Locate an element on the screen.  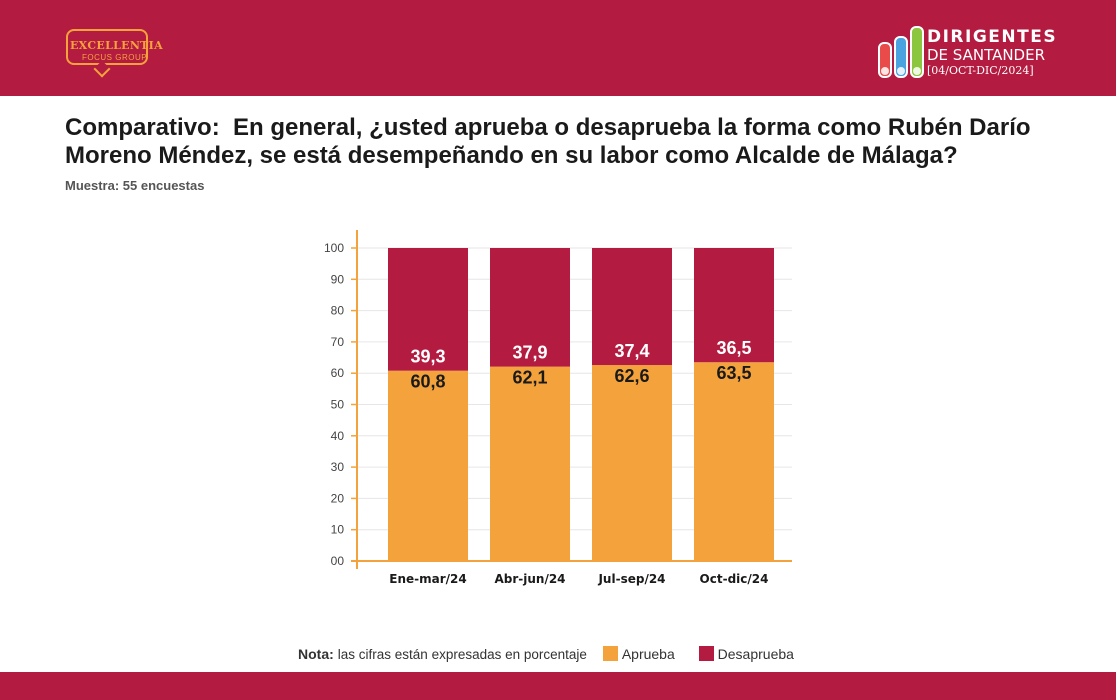
data-label-aprueba: 60,8 is located at coordinates (427, 382).